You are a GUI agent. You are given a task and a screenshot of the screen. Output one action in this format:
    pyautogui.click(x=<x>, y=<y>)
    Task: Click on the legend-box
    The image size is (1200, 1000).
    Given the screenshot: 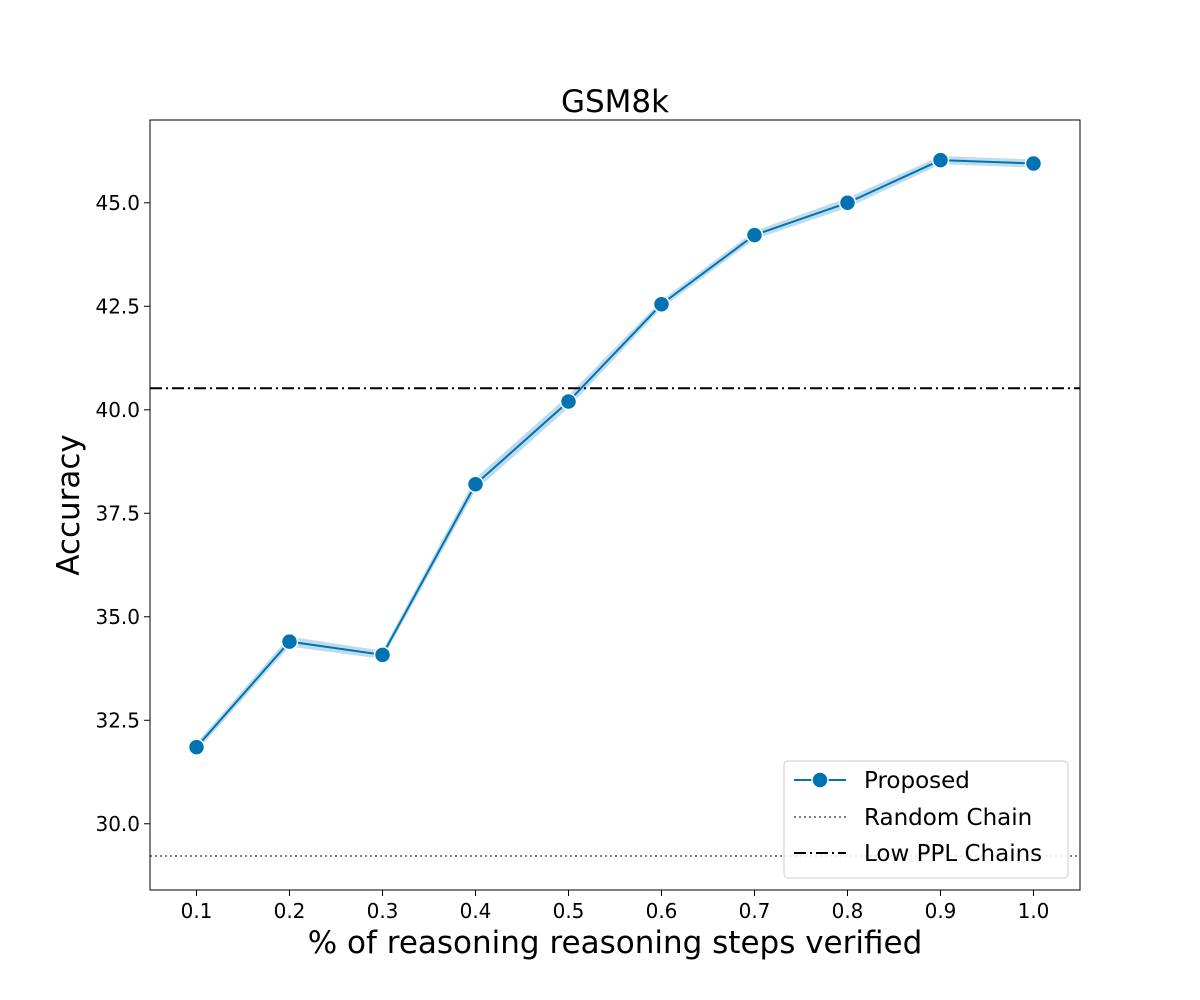 What is the action you would take?
    pyautogui.click(x=926, y=819)
    